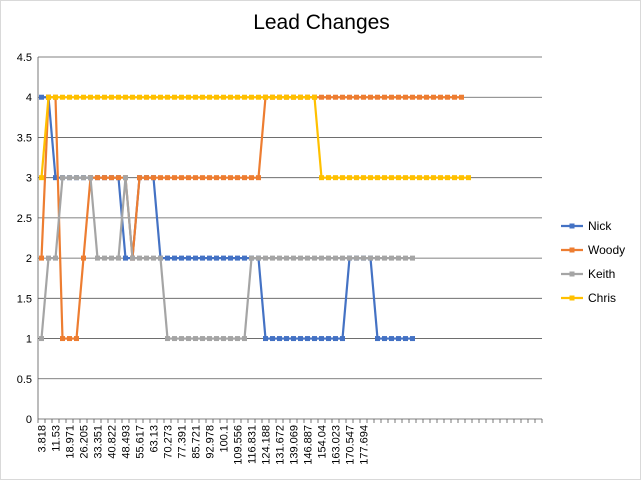  What do you see at coordinates (183, 442) in the screenshot?
I see `x-tick-label: 77.391` at bounding box center [183, 442].